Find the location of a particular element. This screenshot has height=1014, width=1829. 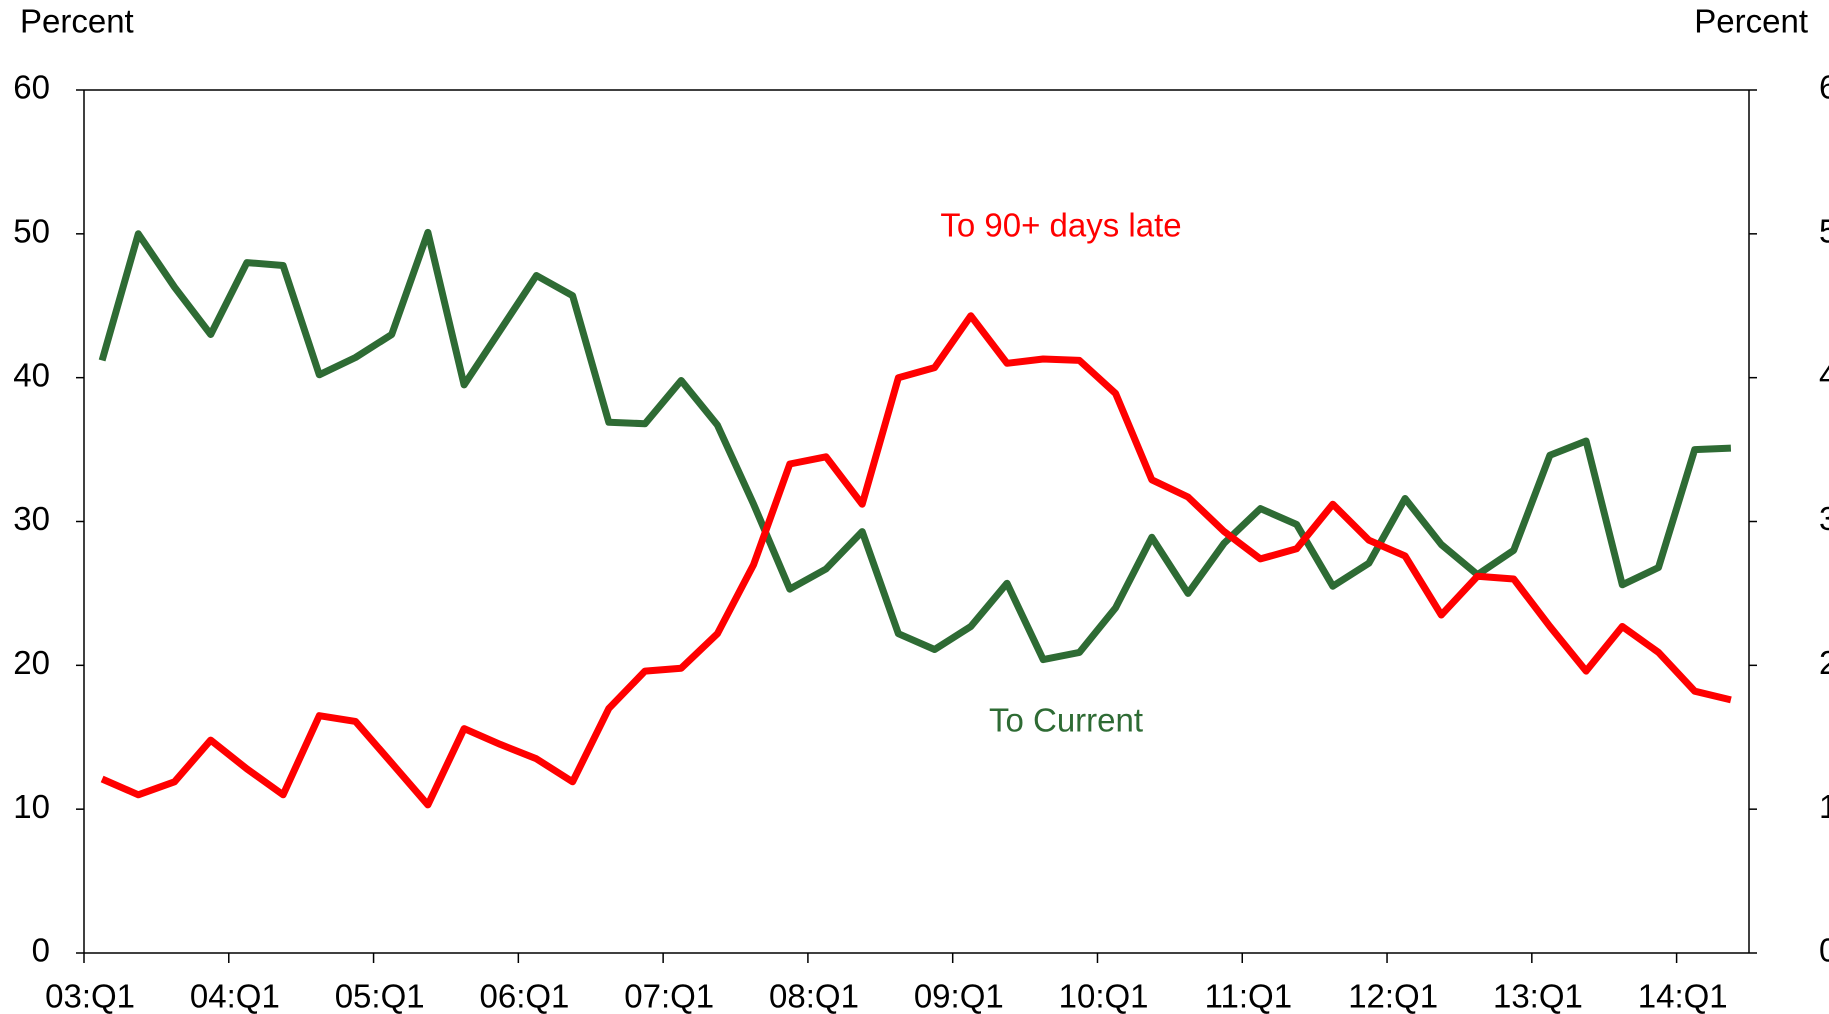

x-tick-label: 07:Q1 is located at coordinates (669, 996).